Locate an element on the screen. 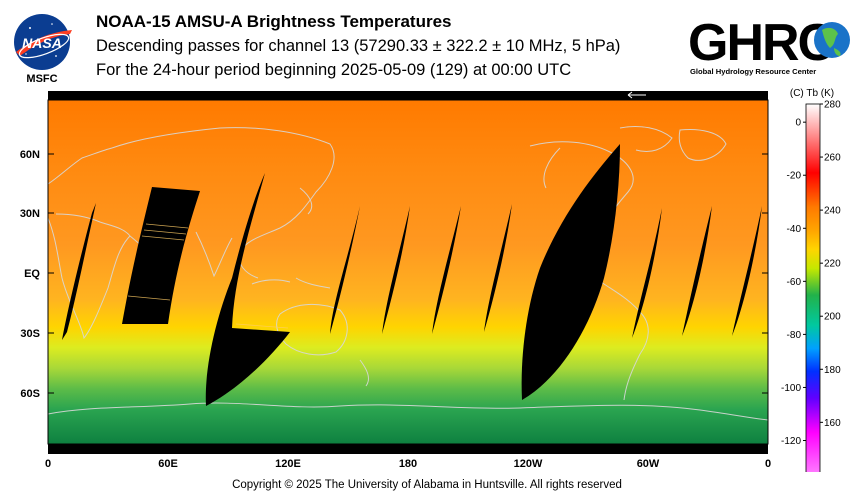  lat-tick-label: 60S is located at coordinates (30, 394).